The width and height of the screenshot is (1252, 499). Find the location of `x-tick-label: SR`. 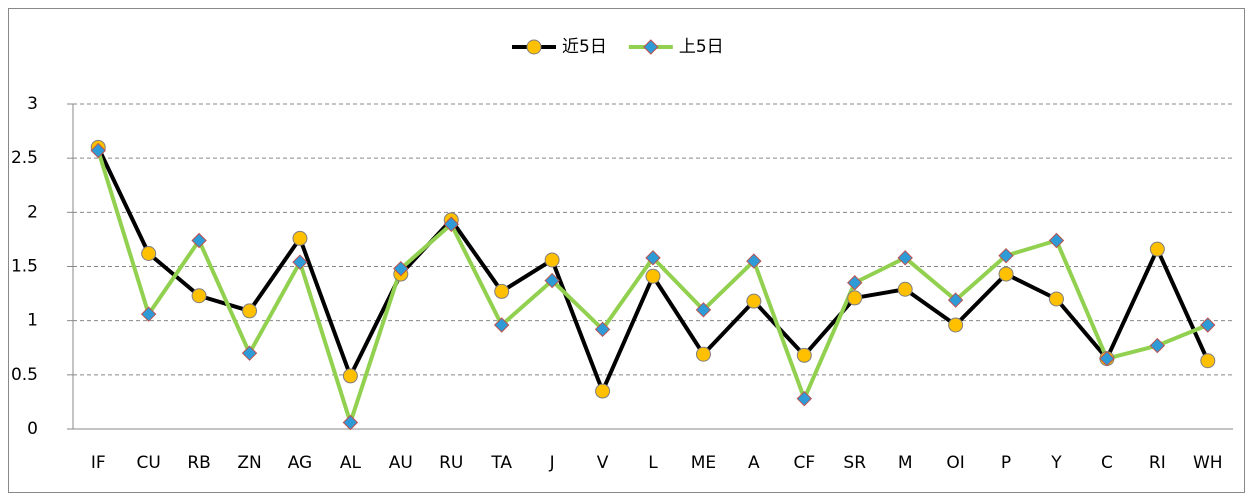

x-tick-label: SR is located at coordinates (854, 463).